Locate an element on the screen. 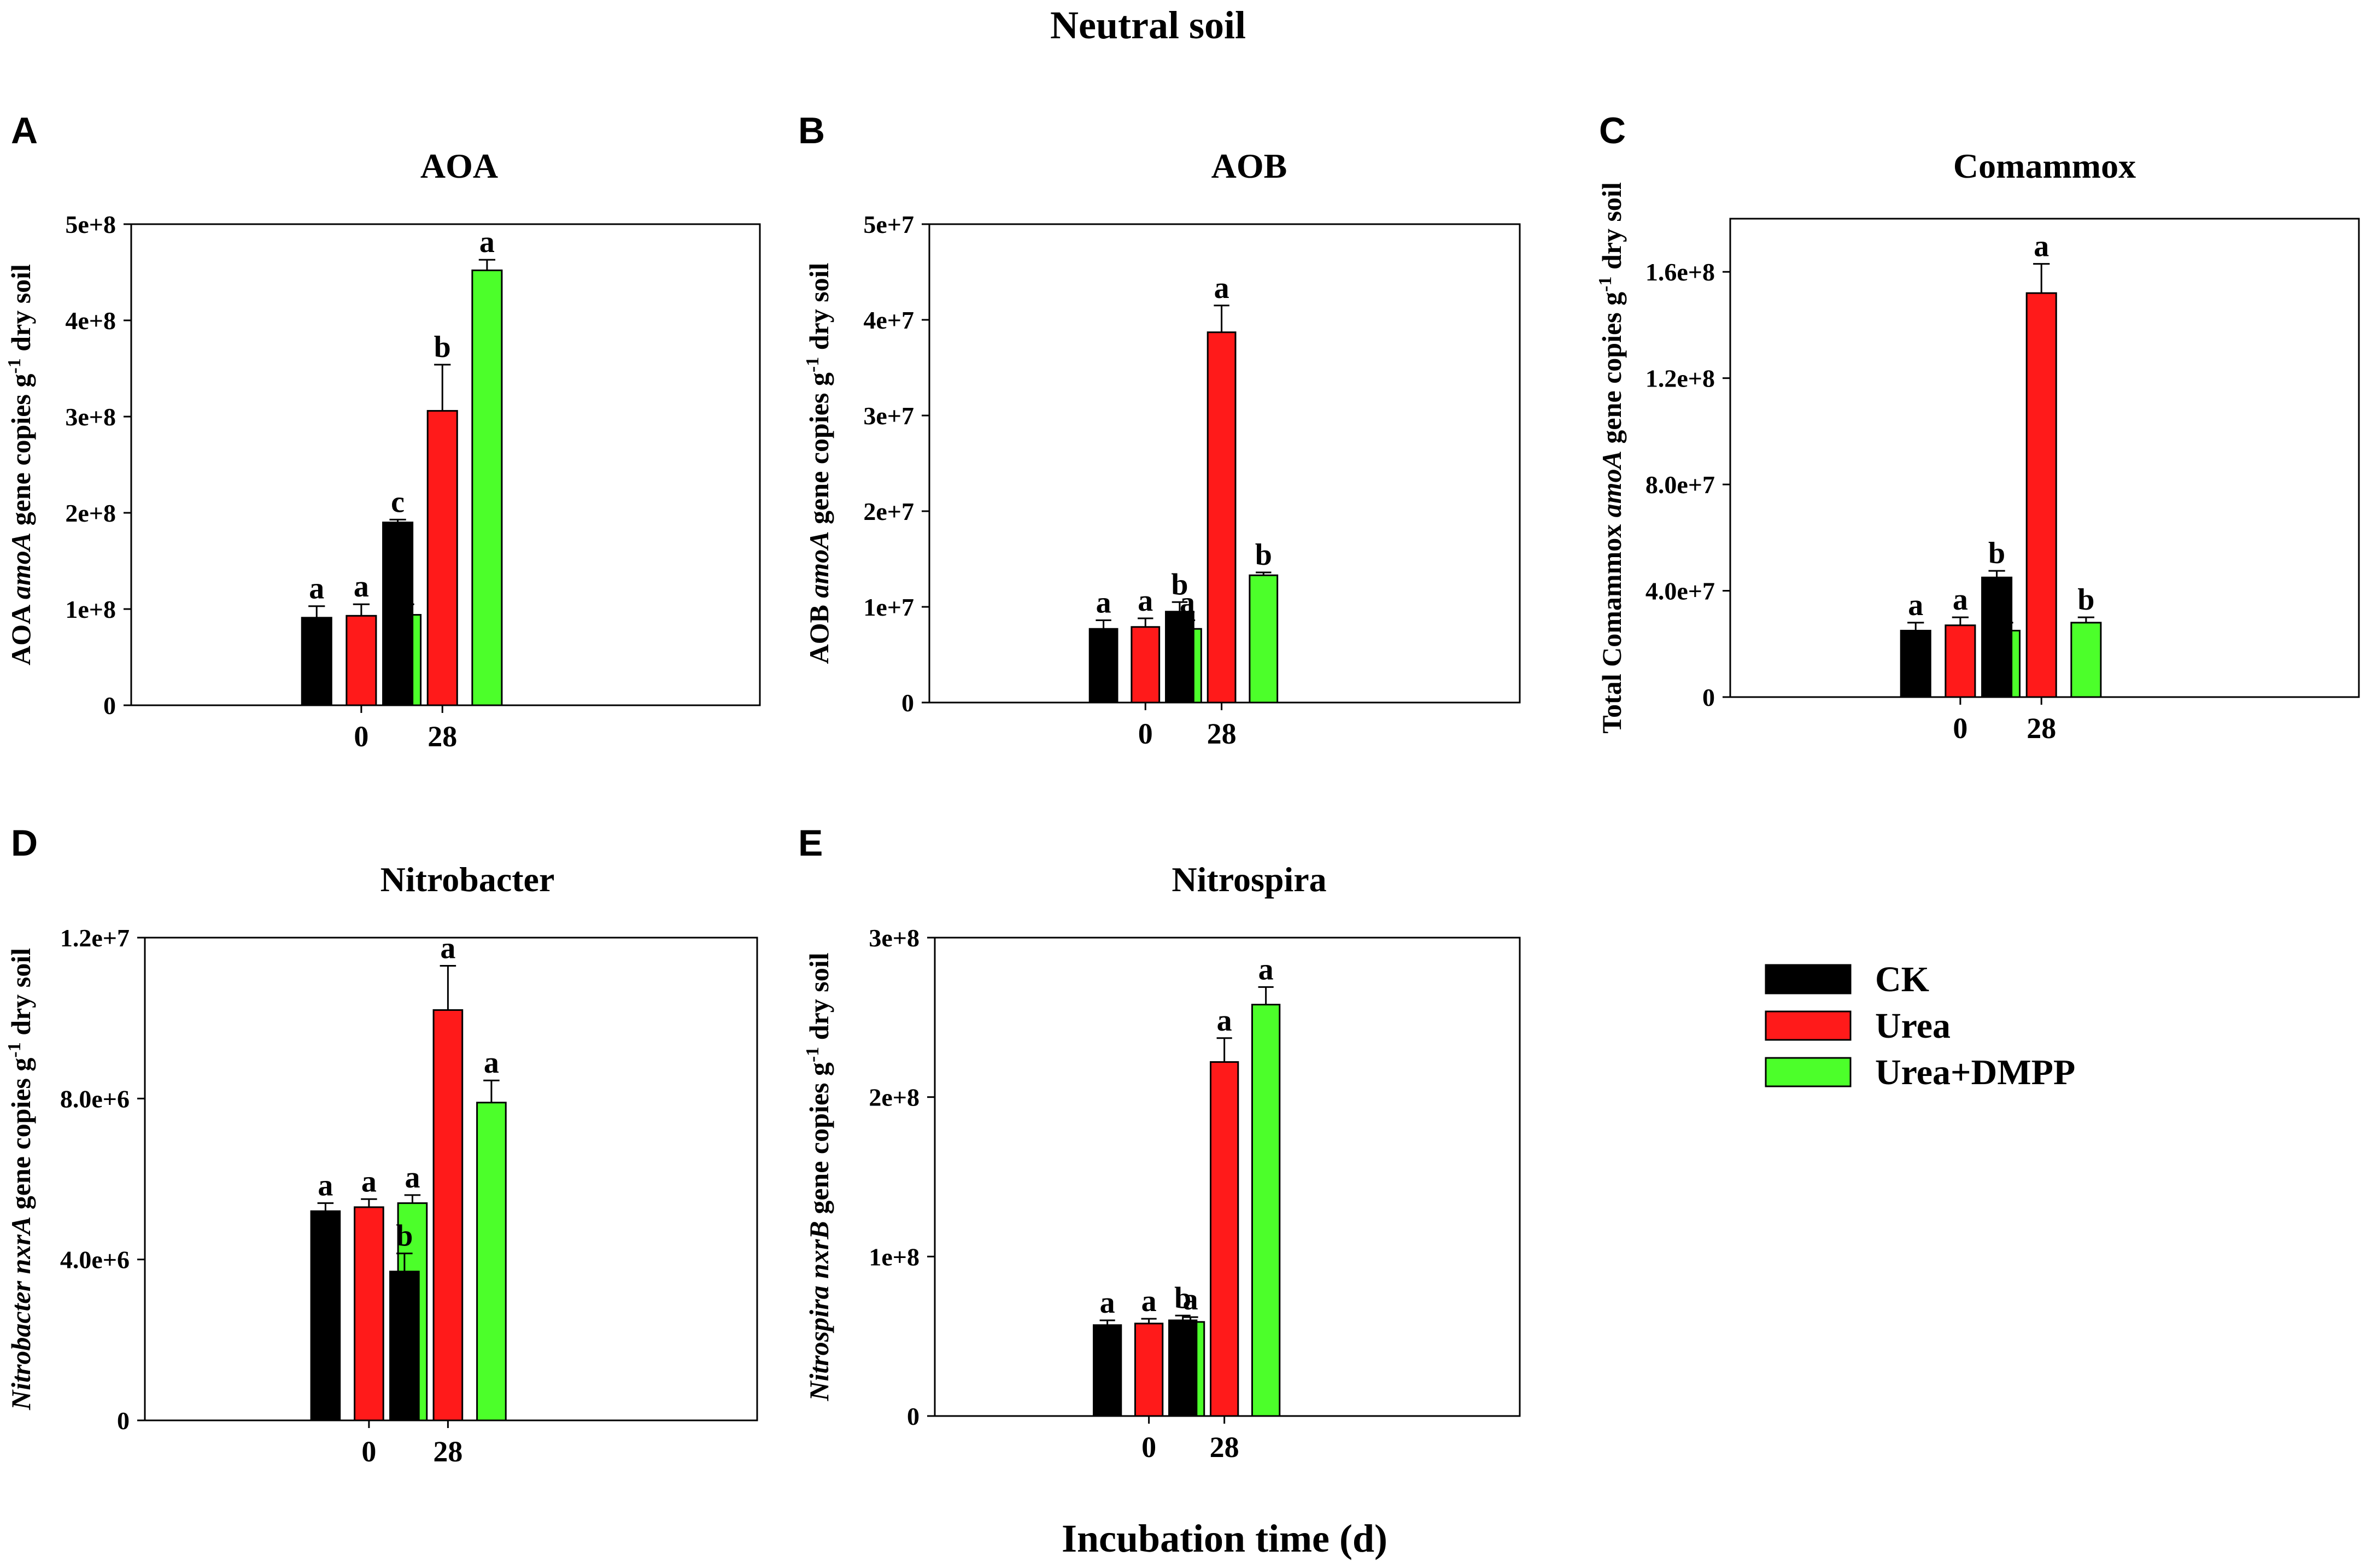 This screenshot has width=2366, height=1568. y-tick-label: 8.0e+6 is located at coordinates (95, 1099).